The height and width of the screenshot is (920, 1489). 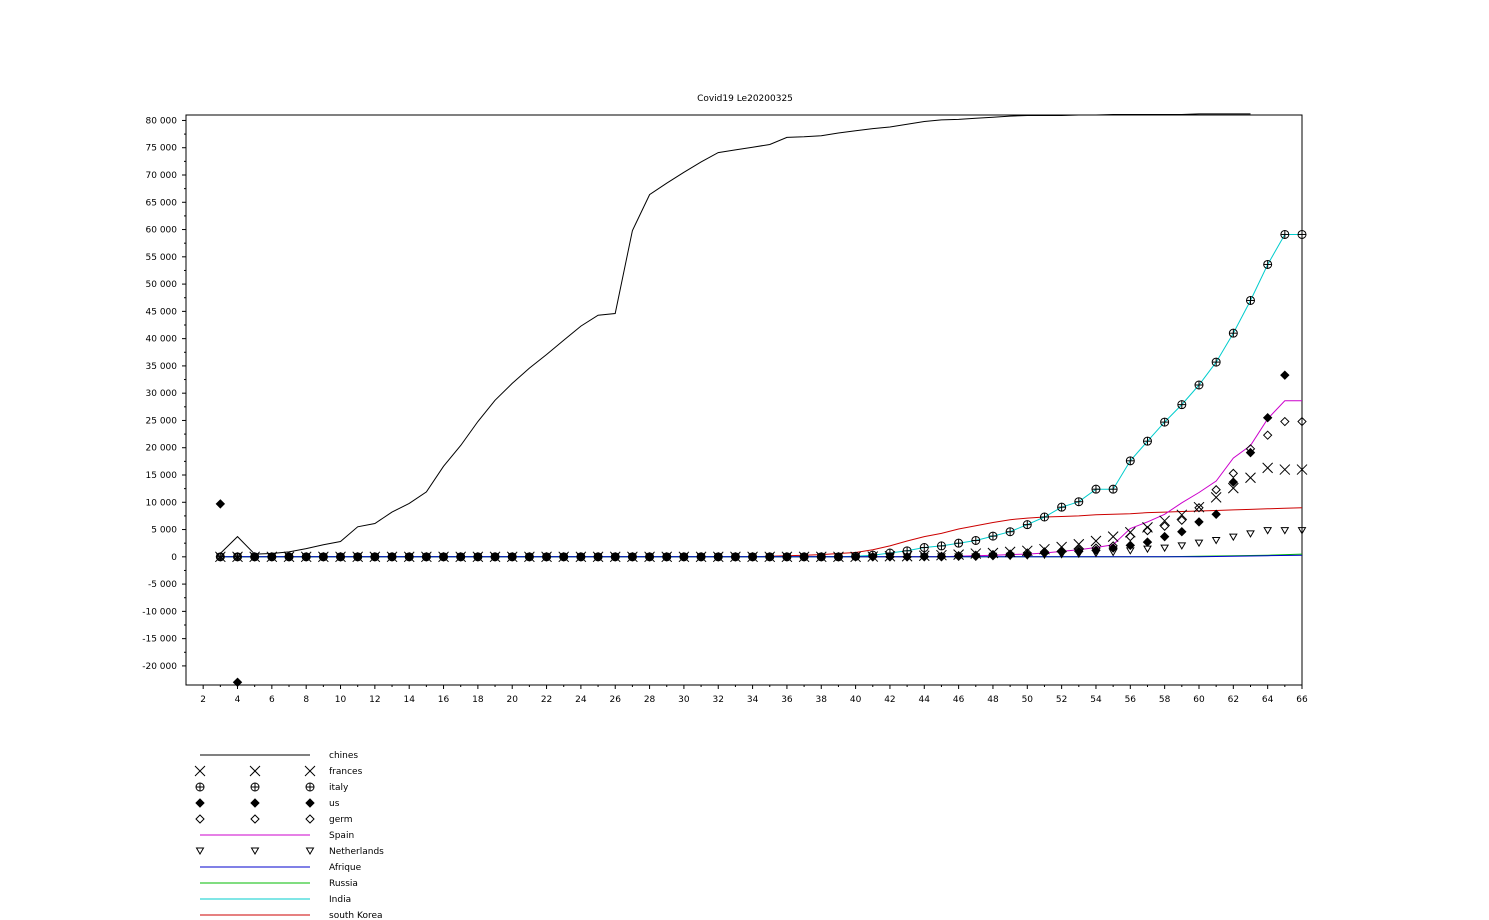 What do you see at coordinates (341, 820) in the screenshot?
I see `legend-label: germ` at bounding box center [341, 820].